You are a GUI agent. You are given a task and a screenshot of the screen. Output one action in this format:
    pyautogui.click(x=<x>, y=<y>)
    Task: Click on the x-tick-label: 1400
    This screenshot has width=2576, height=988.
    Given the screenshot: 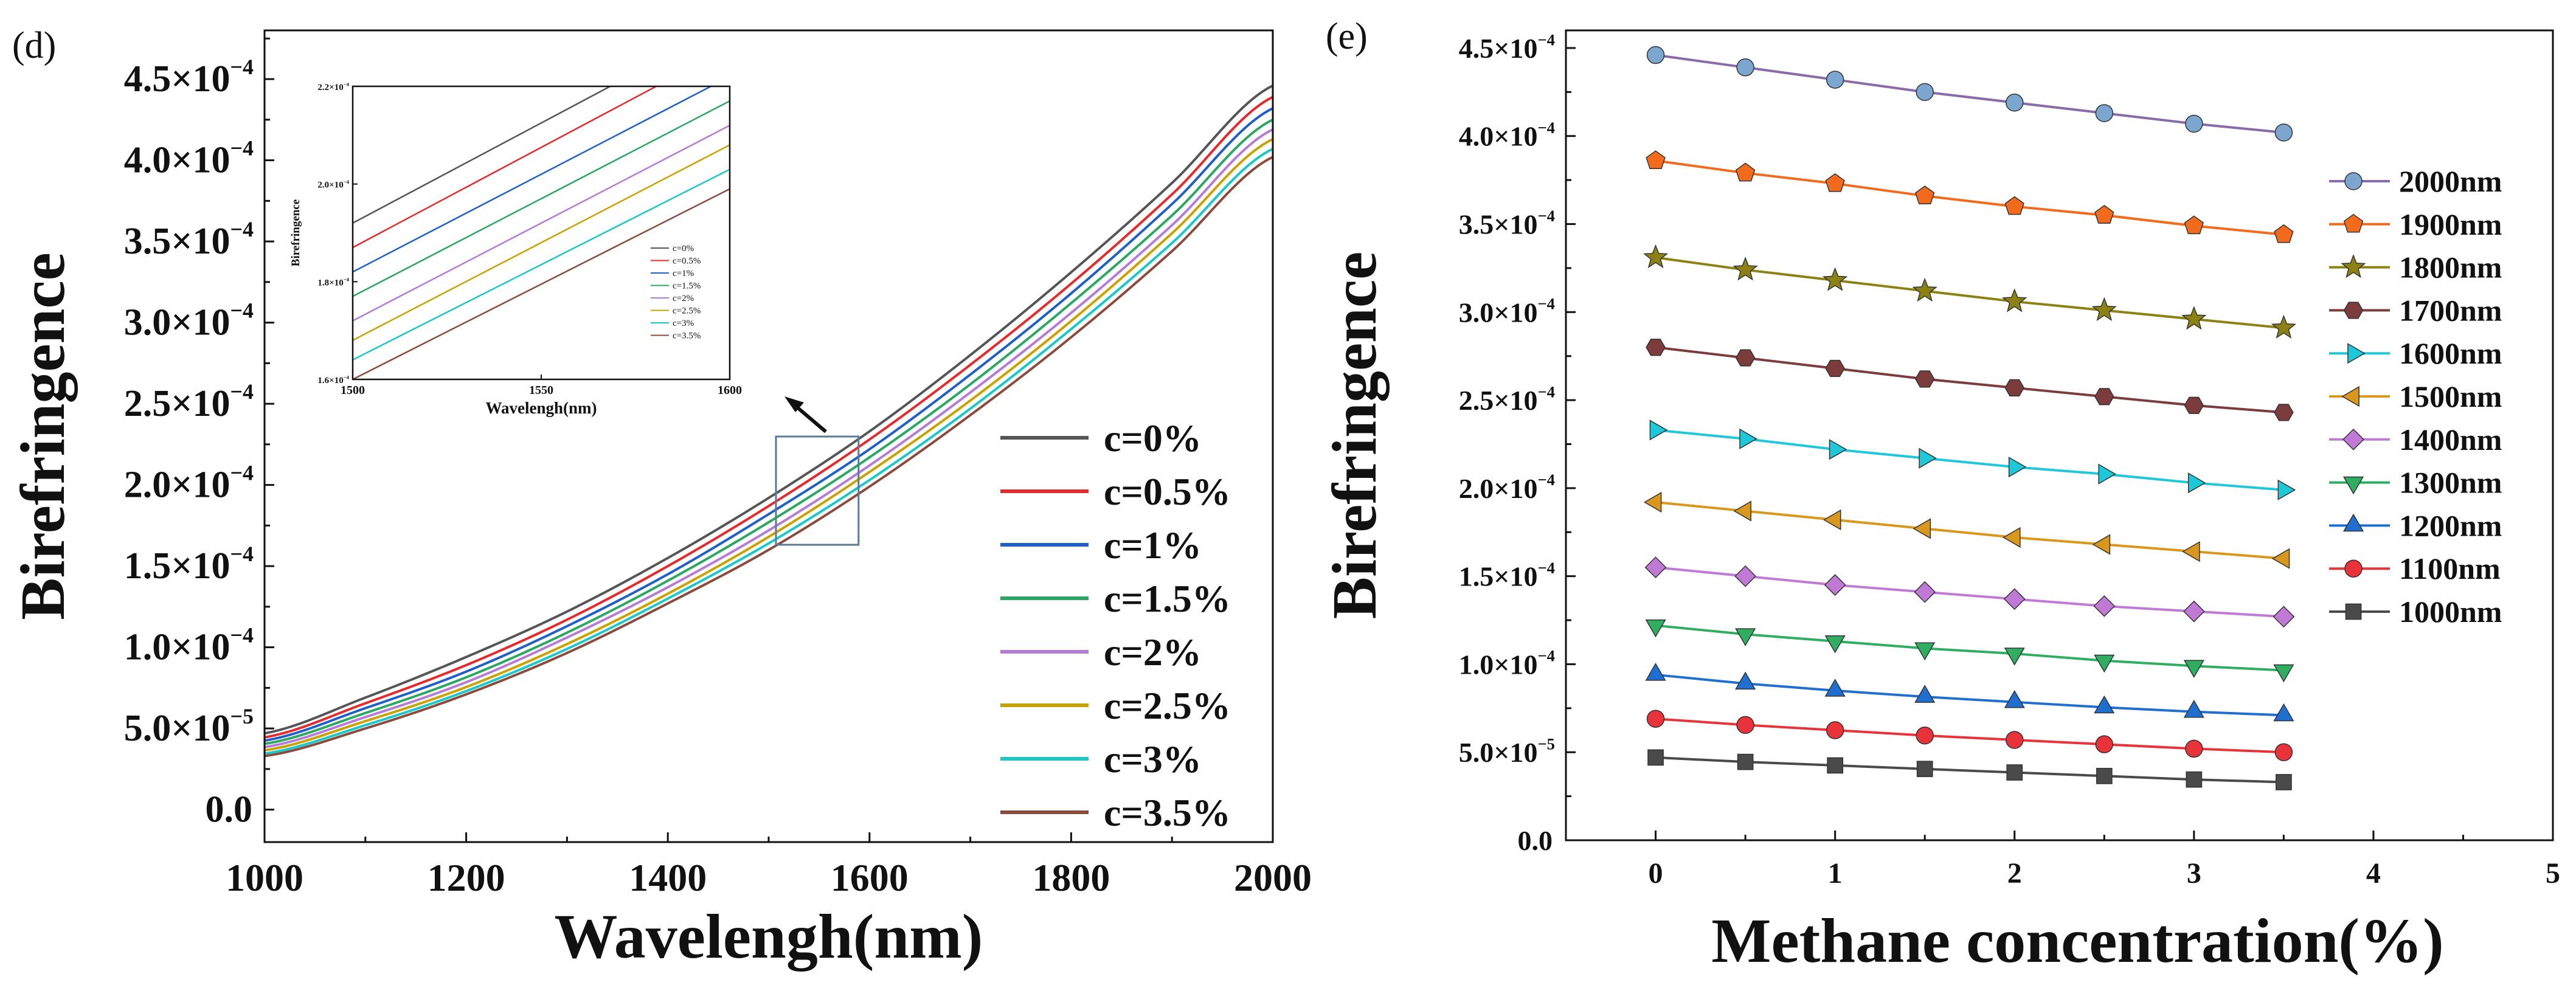 What is the action you would take?
    pyautogui.click(x=668, y=877)
    